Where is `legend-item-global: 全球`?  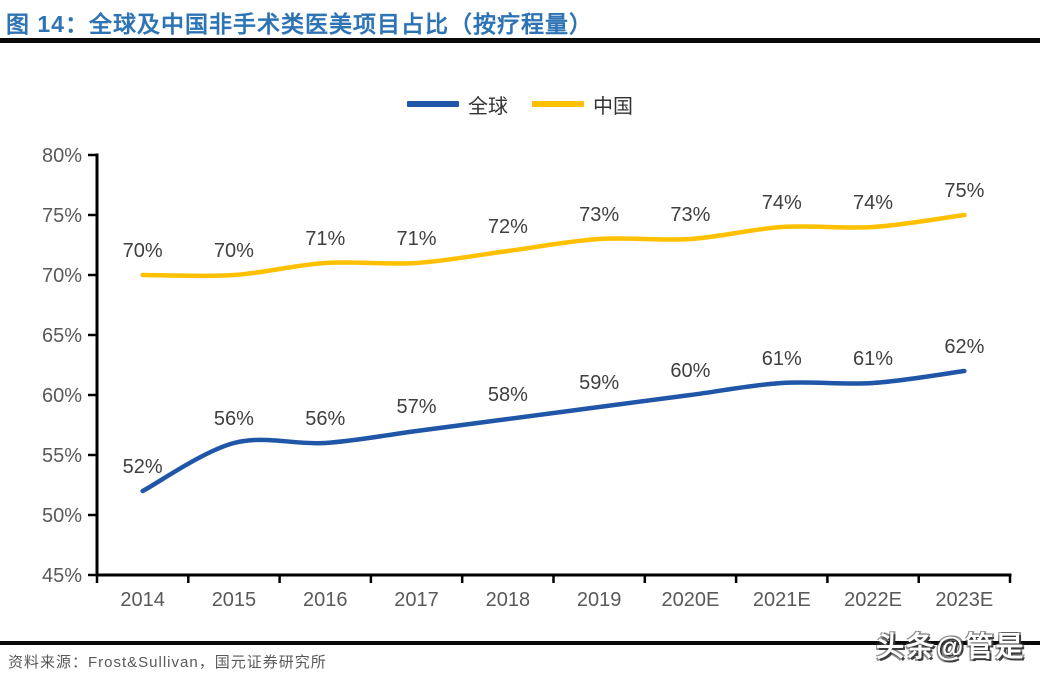 legend-item-global: 全球 is located at coordinates (457, 104).